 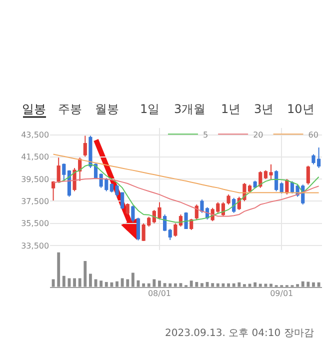 I want to click on y-tick-label: 41,500, so click(x=35, y=157).